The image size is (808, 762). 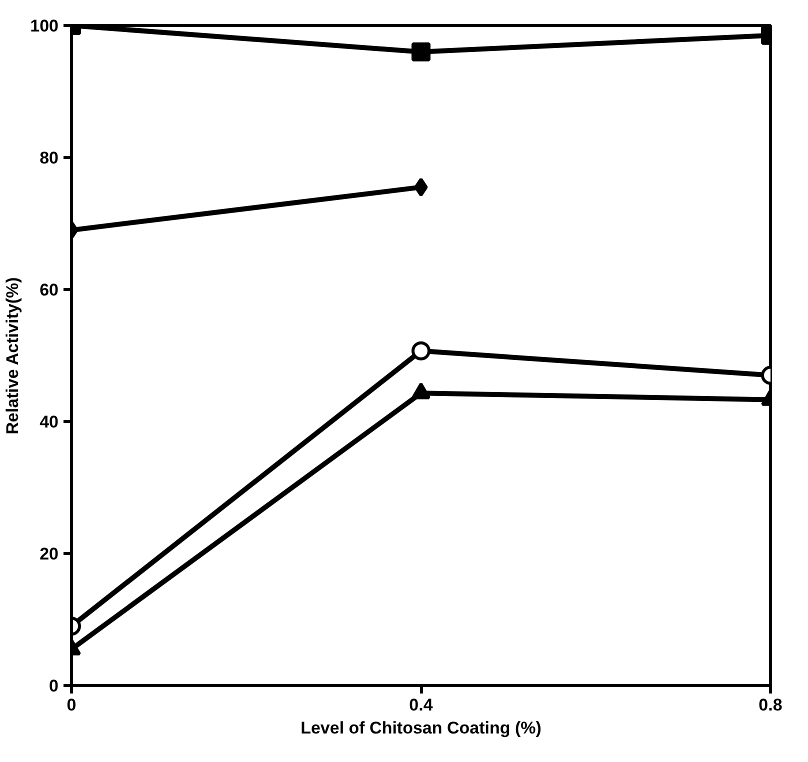 What do you see at coordinates (71, 705) in the screenshot?
I see `x-tick-label: 0` at bounding box center [71, 705].